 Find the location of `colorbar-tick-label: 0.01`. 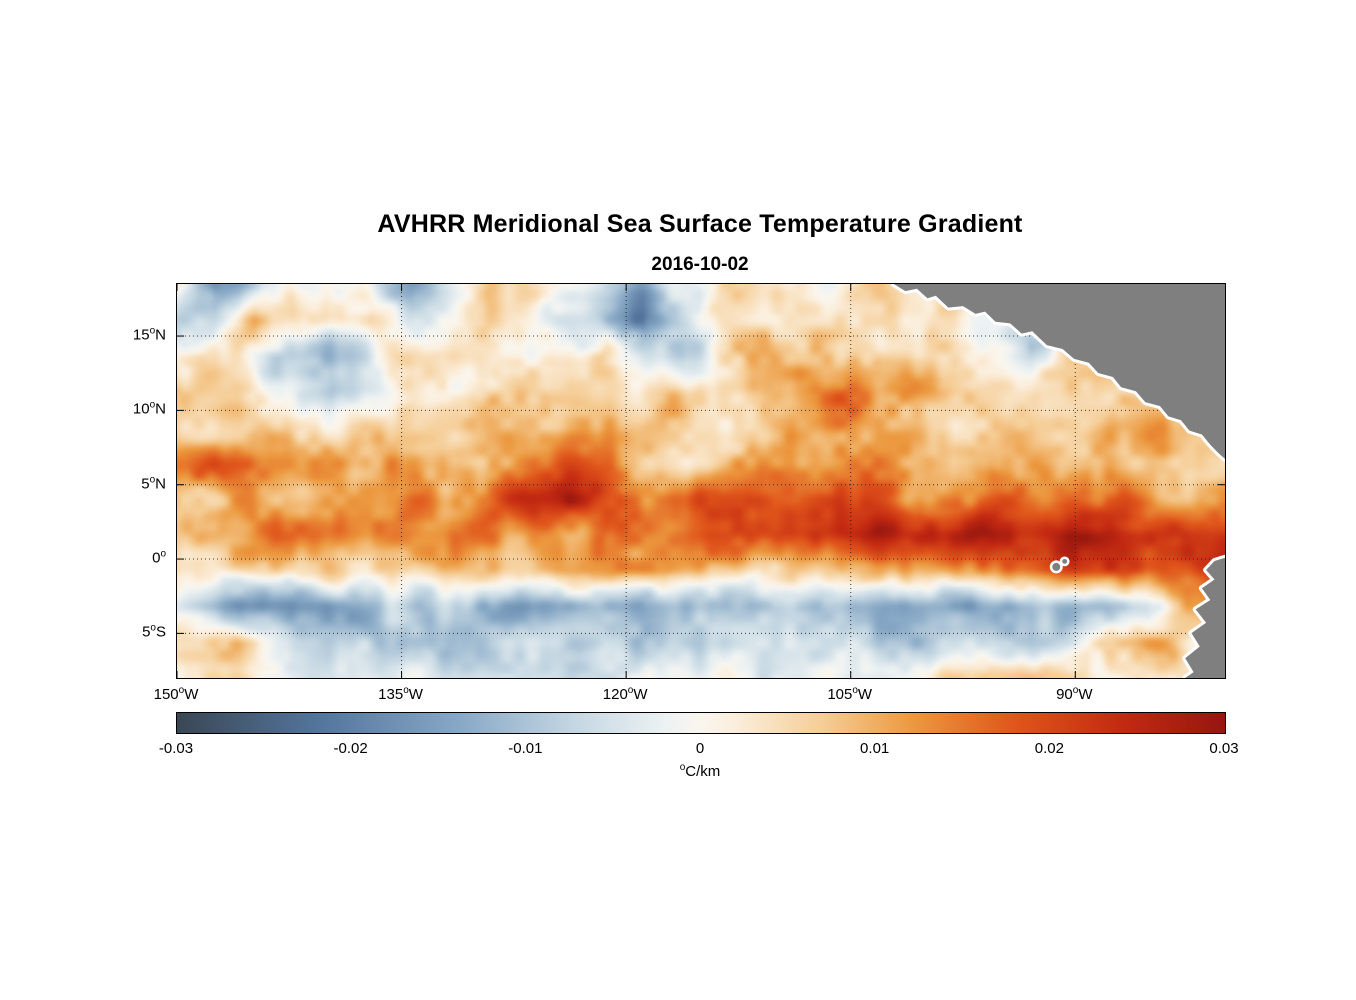

colorbar-tick-label: 0.01 is located at coordinates (875, 748).